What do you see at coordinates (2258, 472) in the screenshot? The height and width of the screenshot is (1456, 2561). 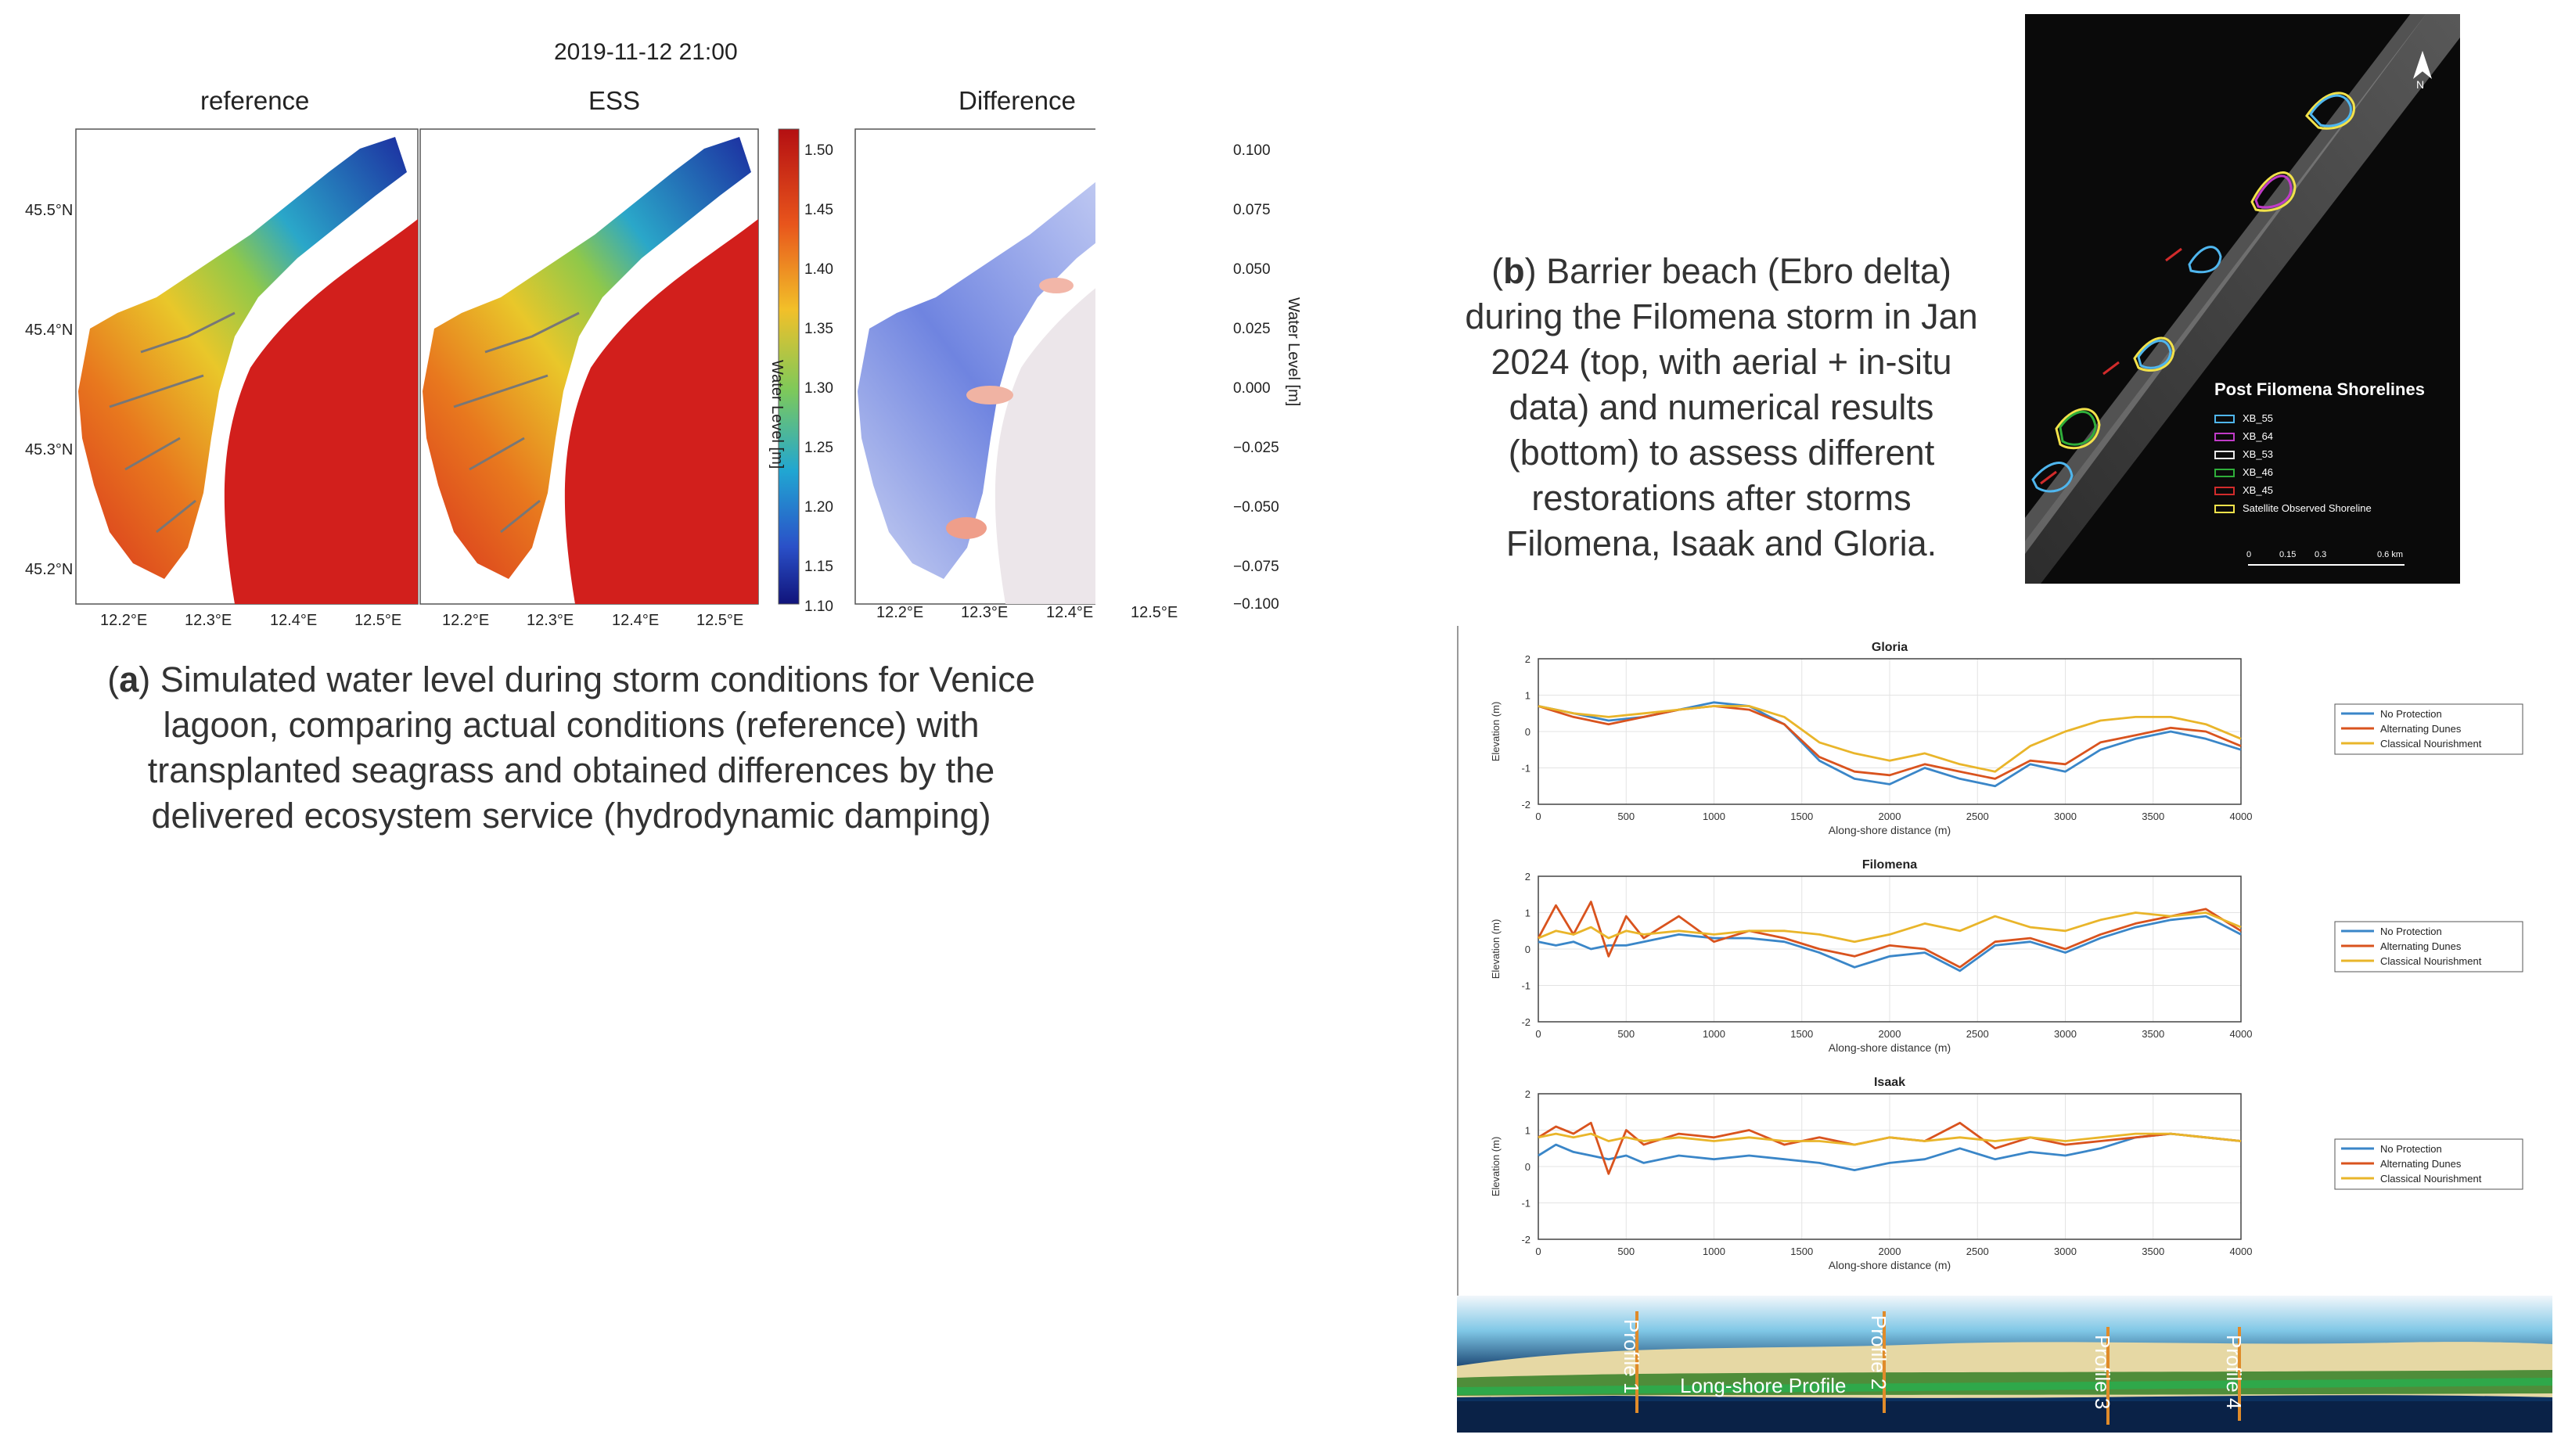 I see `legend-label: XB_46` at bounding box center [2258, 472].